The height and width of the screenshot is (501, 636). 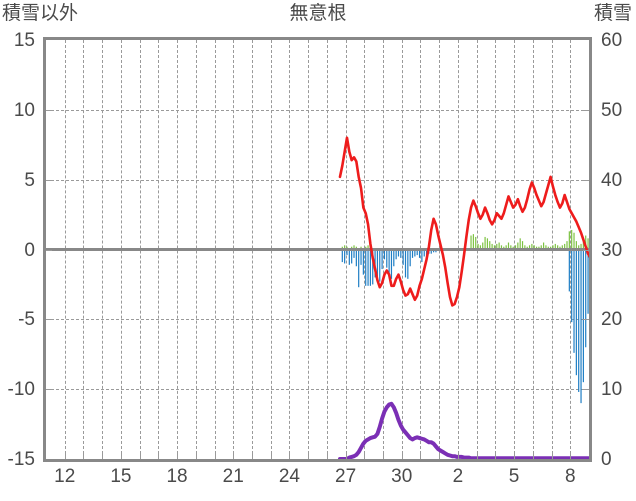 I want to click on y-axis-left-tick-label: -5, so click(x=26, y=320).